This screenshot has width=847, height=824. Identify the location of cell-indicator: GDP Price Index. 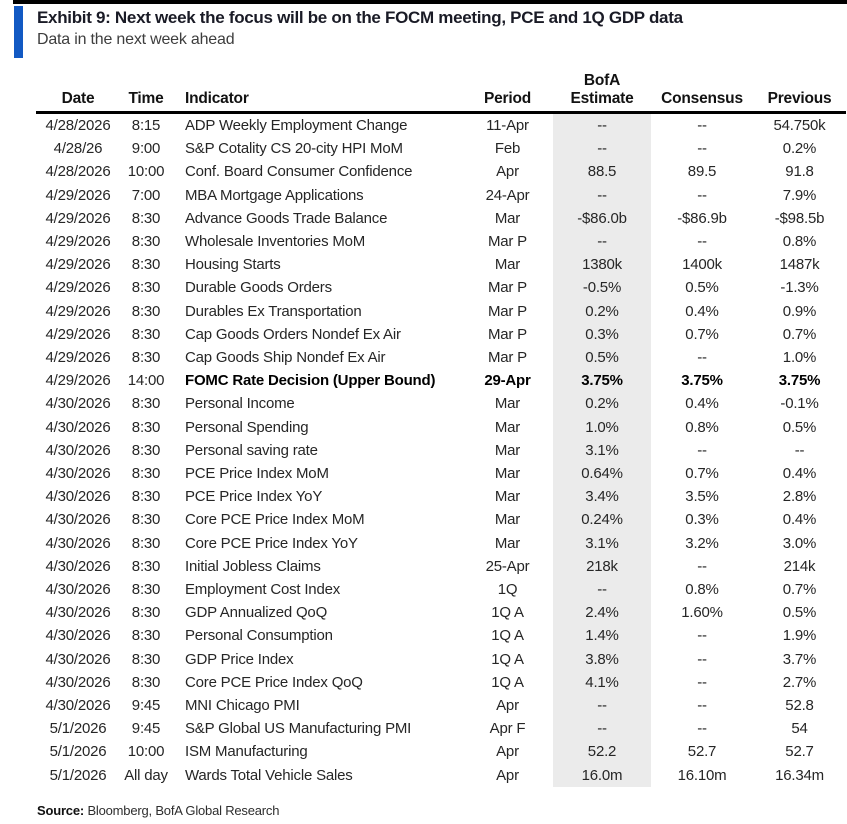
(239, 659).